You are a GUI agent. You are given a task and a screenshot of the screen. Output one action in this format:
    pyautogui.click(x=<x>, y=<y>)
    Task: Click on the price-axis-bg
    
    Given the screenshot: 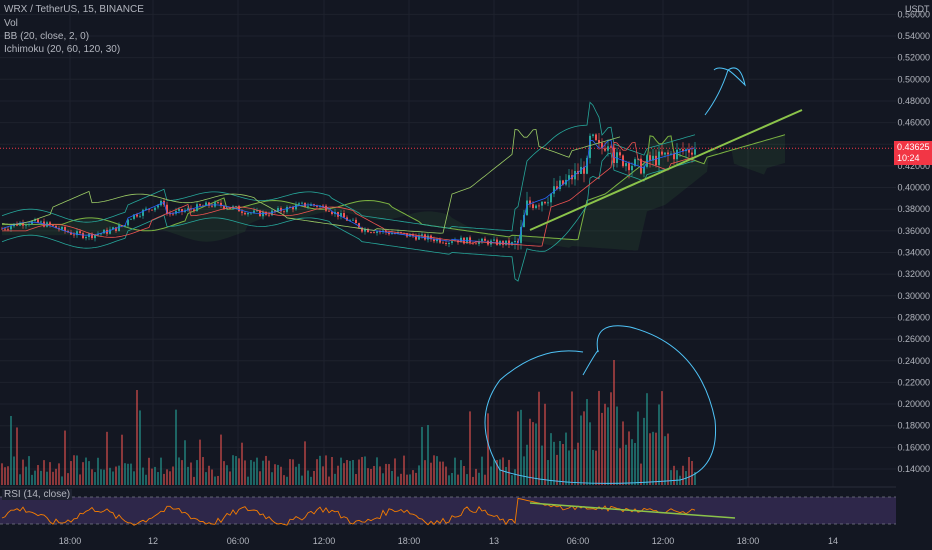 What is the action you would take?
    pyautogui.click(x=914, y=265)
    